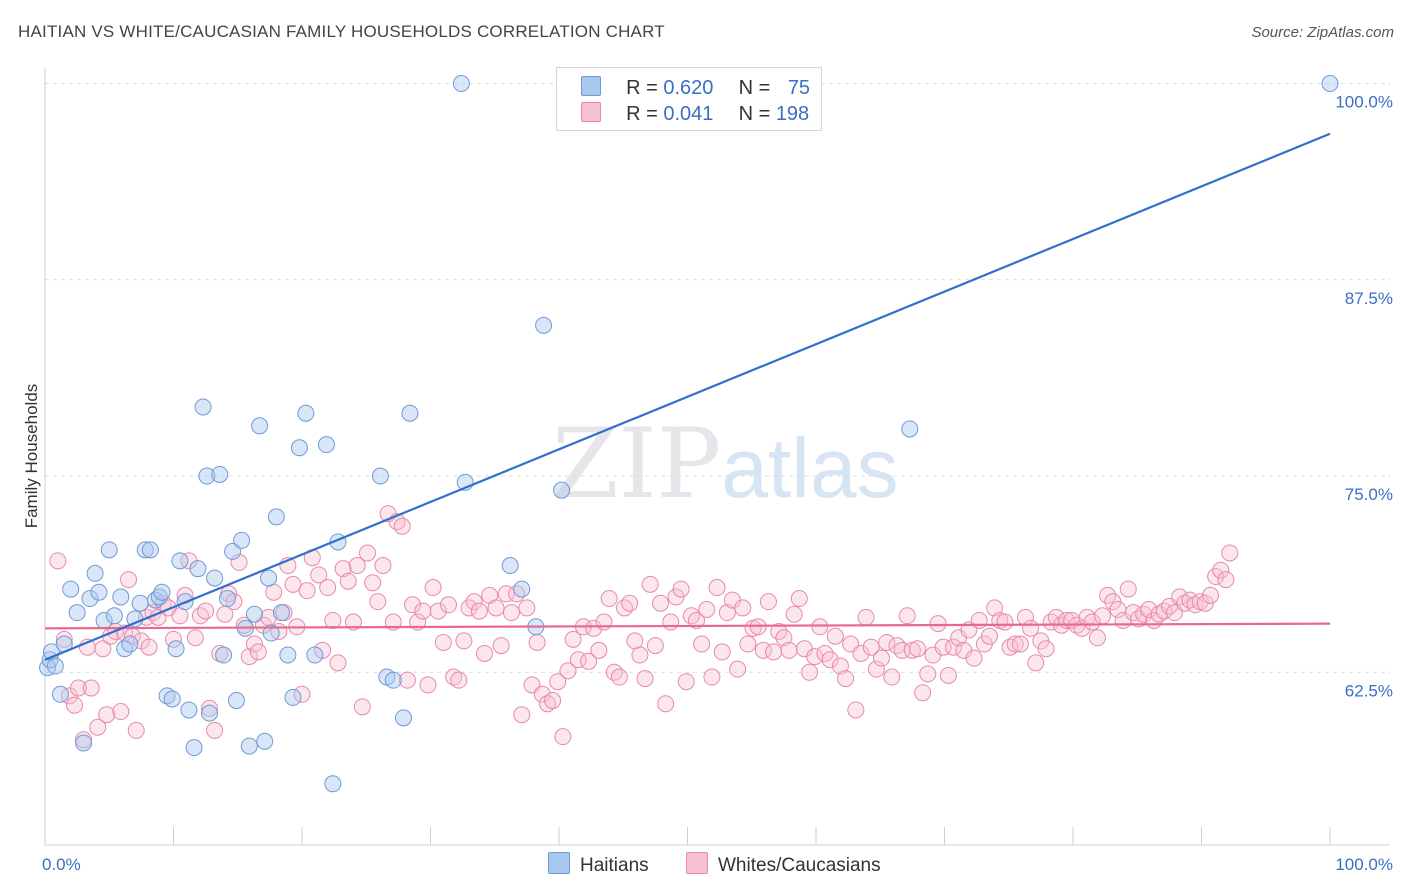 This screenshot has height=892, width=1406. I want to click on bottom-legend-whites: Whites/Caucasians, so click(783, 864).